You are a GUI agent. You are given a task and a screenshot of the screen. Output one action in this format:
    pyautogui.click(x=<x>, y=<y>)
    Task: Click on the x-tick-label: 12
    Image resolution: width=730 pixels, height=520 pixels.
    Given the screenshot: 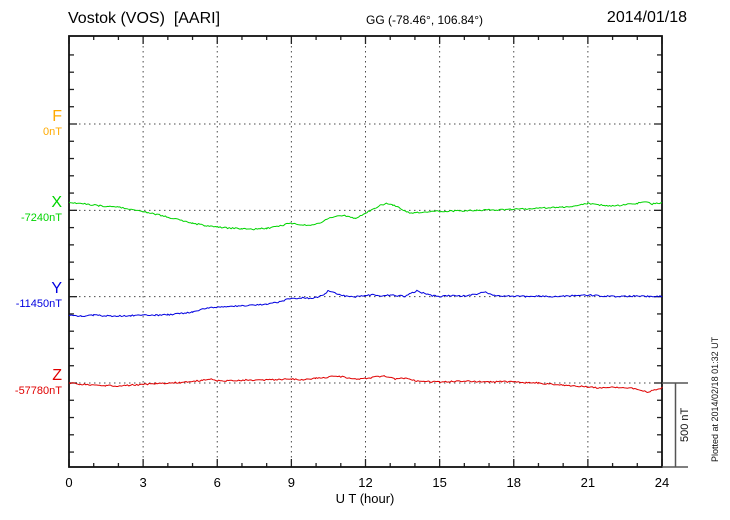 What is the action you would take?
    pyautogui.click(x=365, y=482)
    